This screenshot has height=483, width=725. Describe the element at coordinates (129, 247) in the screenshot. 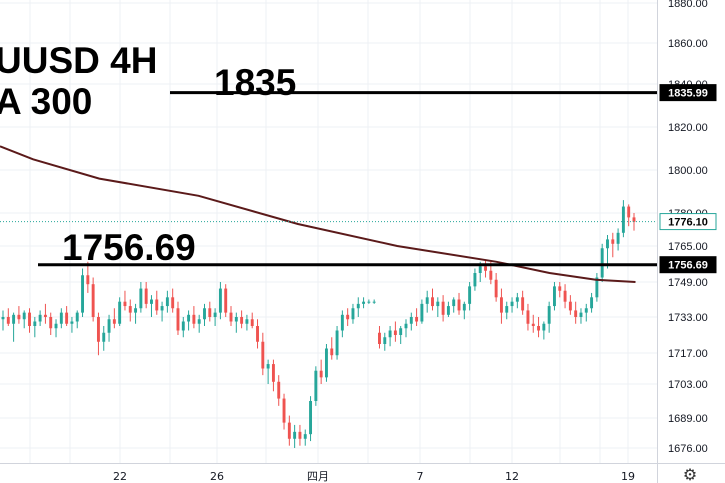

I see `annotation-1756: 1756.69` at that location.